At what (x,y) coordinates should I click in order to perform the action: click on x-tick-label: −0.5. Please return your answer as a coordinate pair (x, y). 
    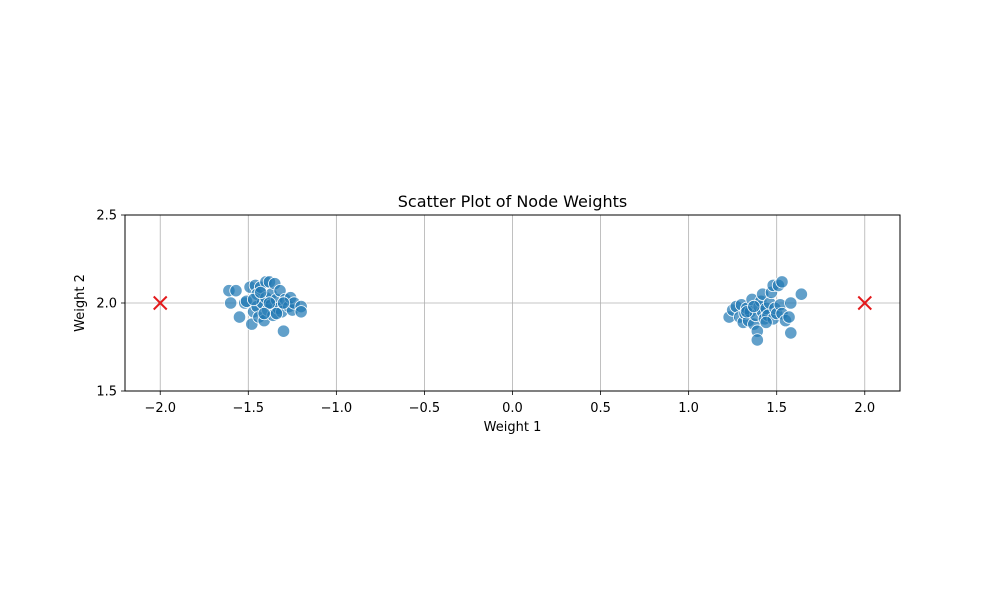
    Looking at the image, I should click on (425, 408).